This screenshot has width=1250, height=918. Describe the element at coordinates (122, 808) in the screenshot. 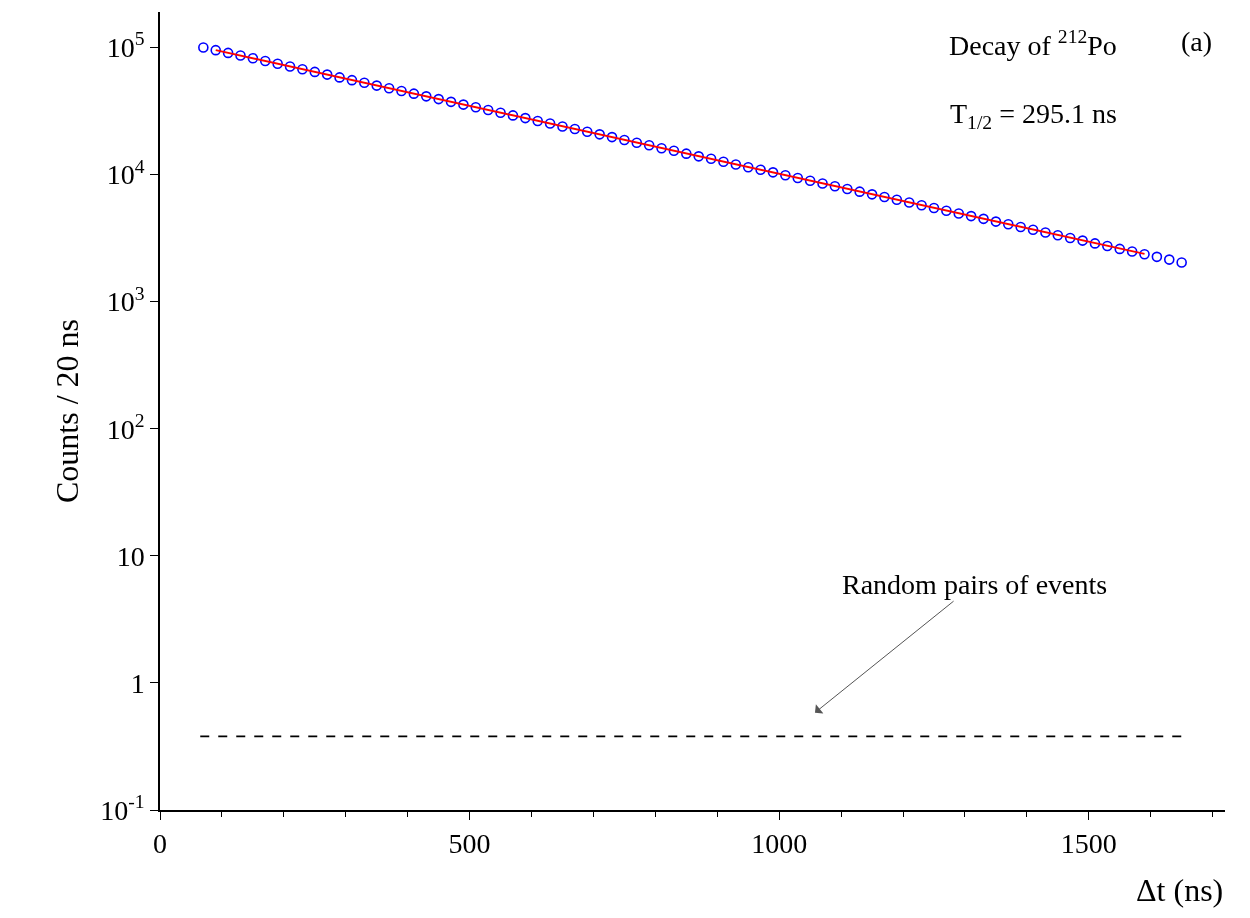

I see `y-tick-label: 10$^{-1}$` at that location.